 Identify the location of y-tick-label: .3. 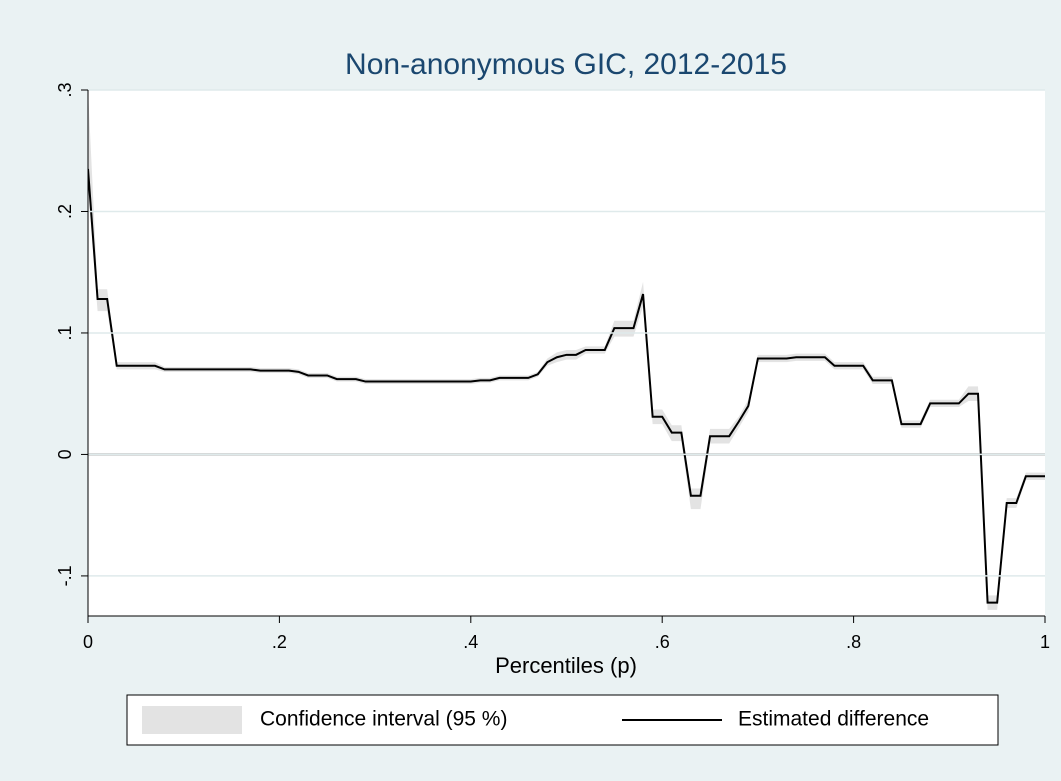
(65, 89).